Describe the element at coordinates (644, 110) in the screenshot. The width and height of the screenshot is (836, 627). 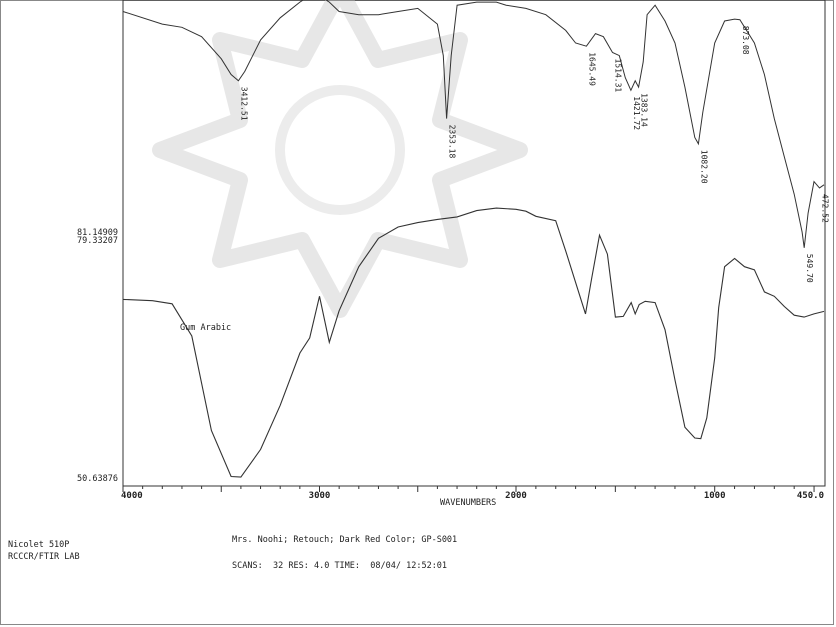
I see `peak-label: 1383.14` at that location.